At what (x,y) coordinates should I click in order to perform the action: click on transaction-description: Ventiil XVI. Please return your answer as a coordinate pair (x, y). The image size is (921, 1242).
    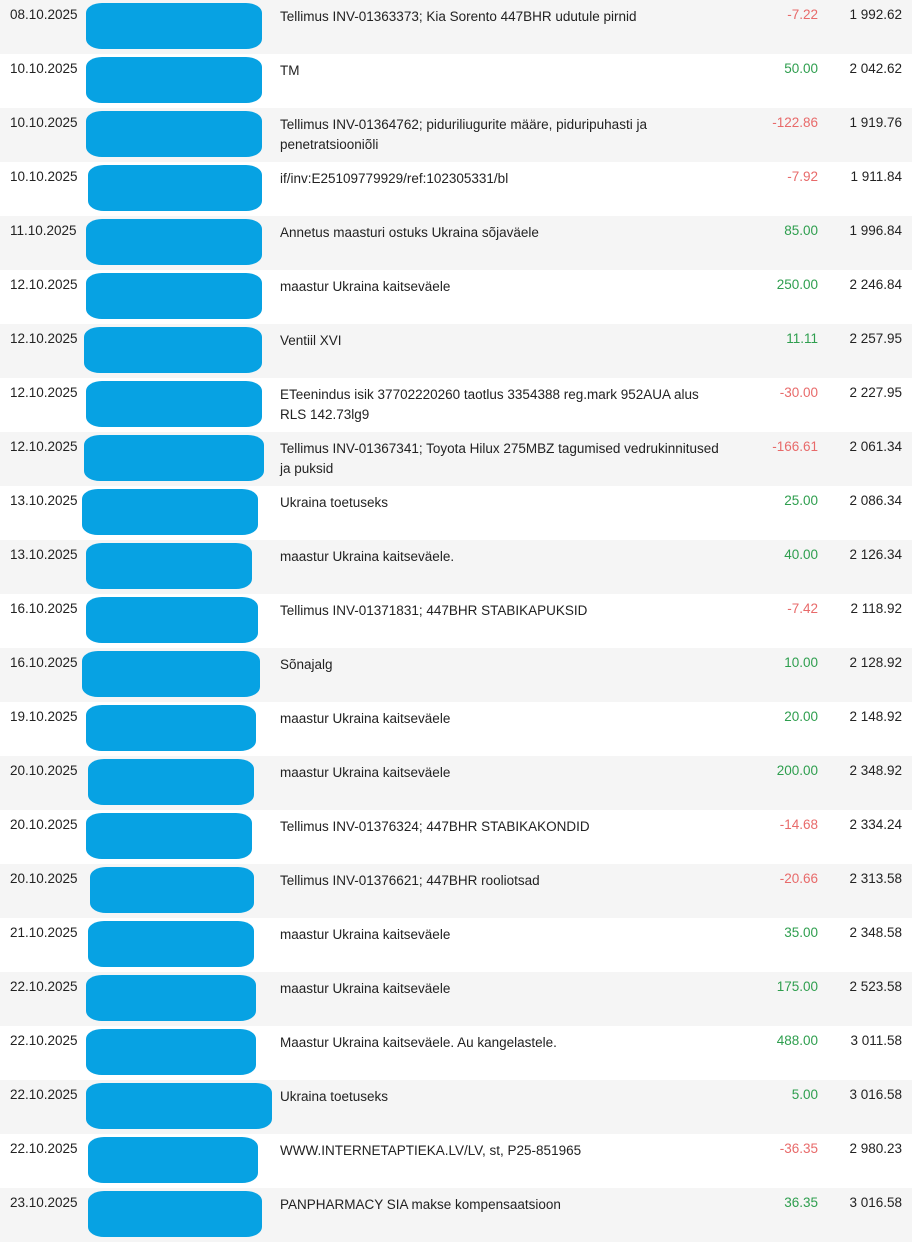
    Looking at the image, I should click on (311, 340).